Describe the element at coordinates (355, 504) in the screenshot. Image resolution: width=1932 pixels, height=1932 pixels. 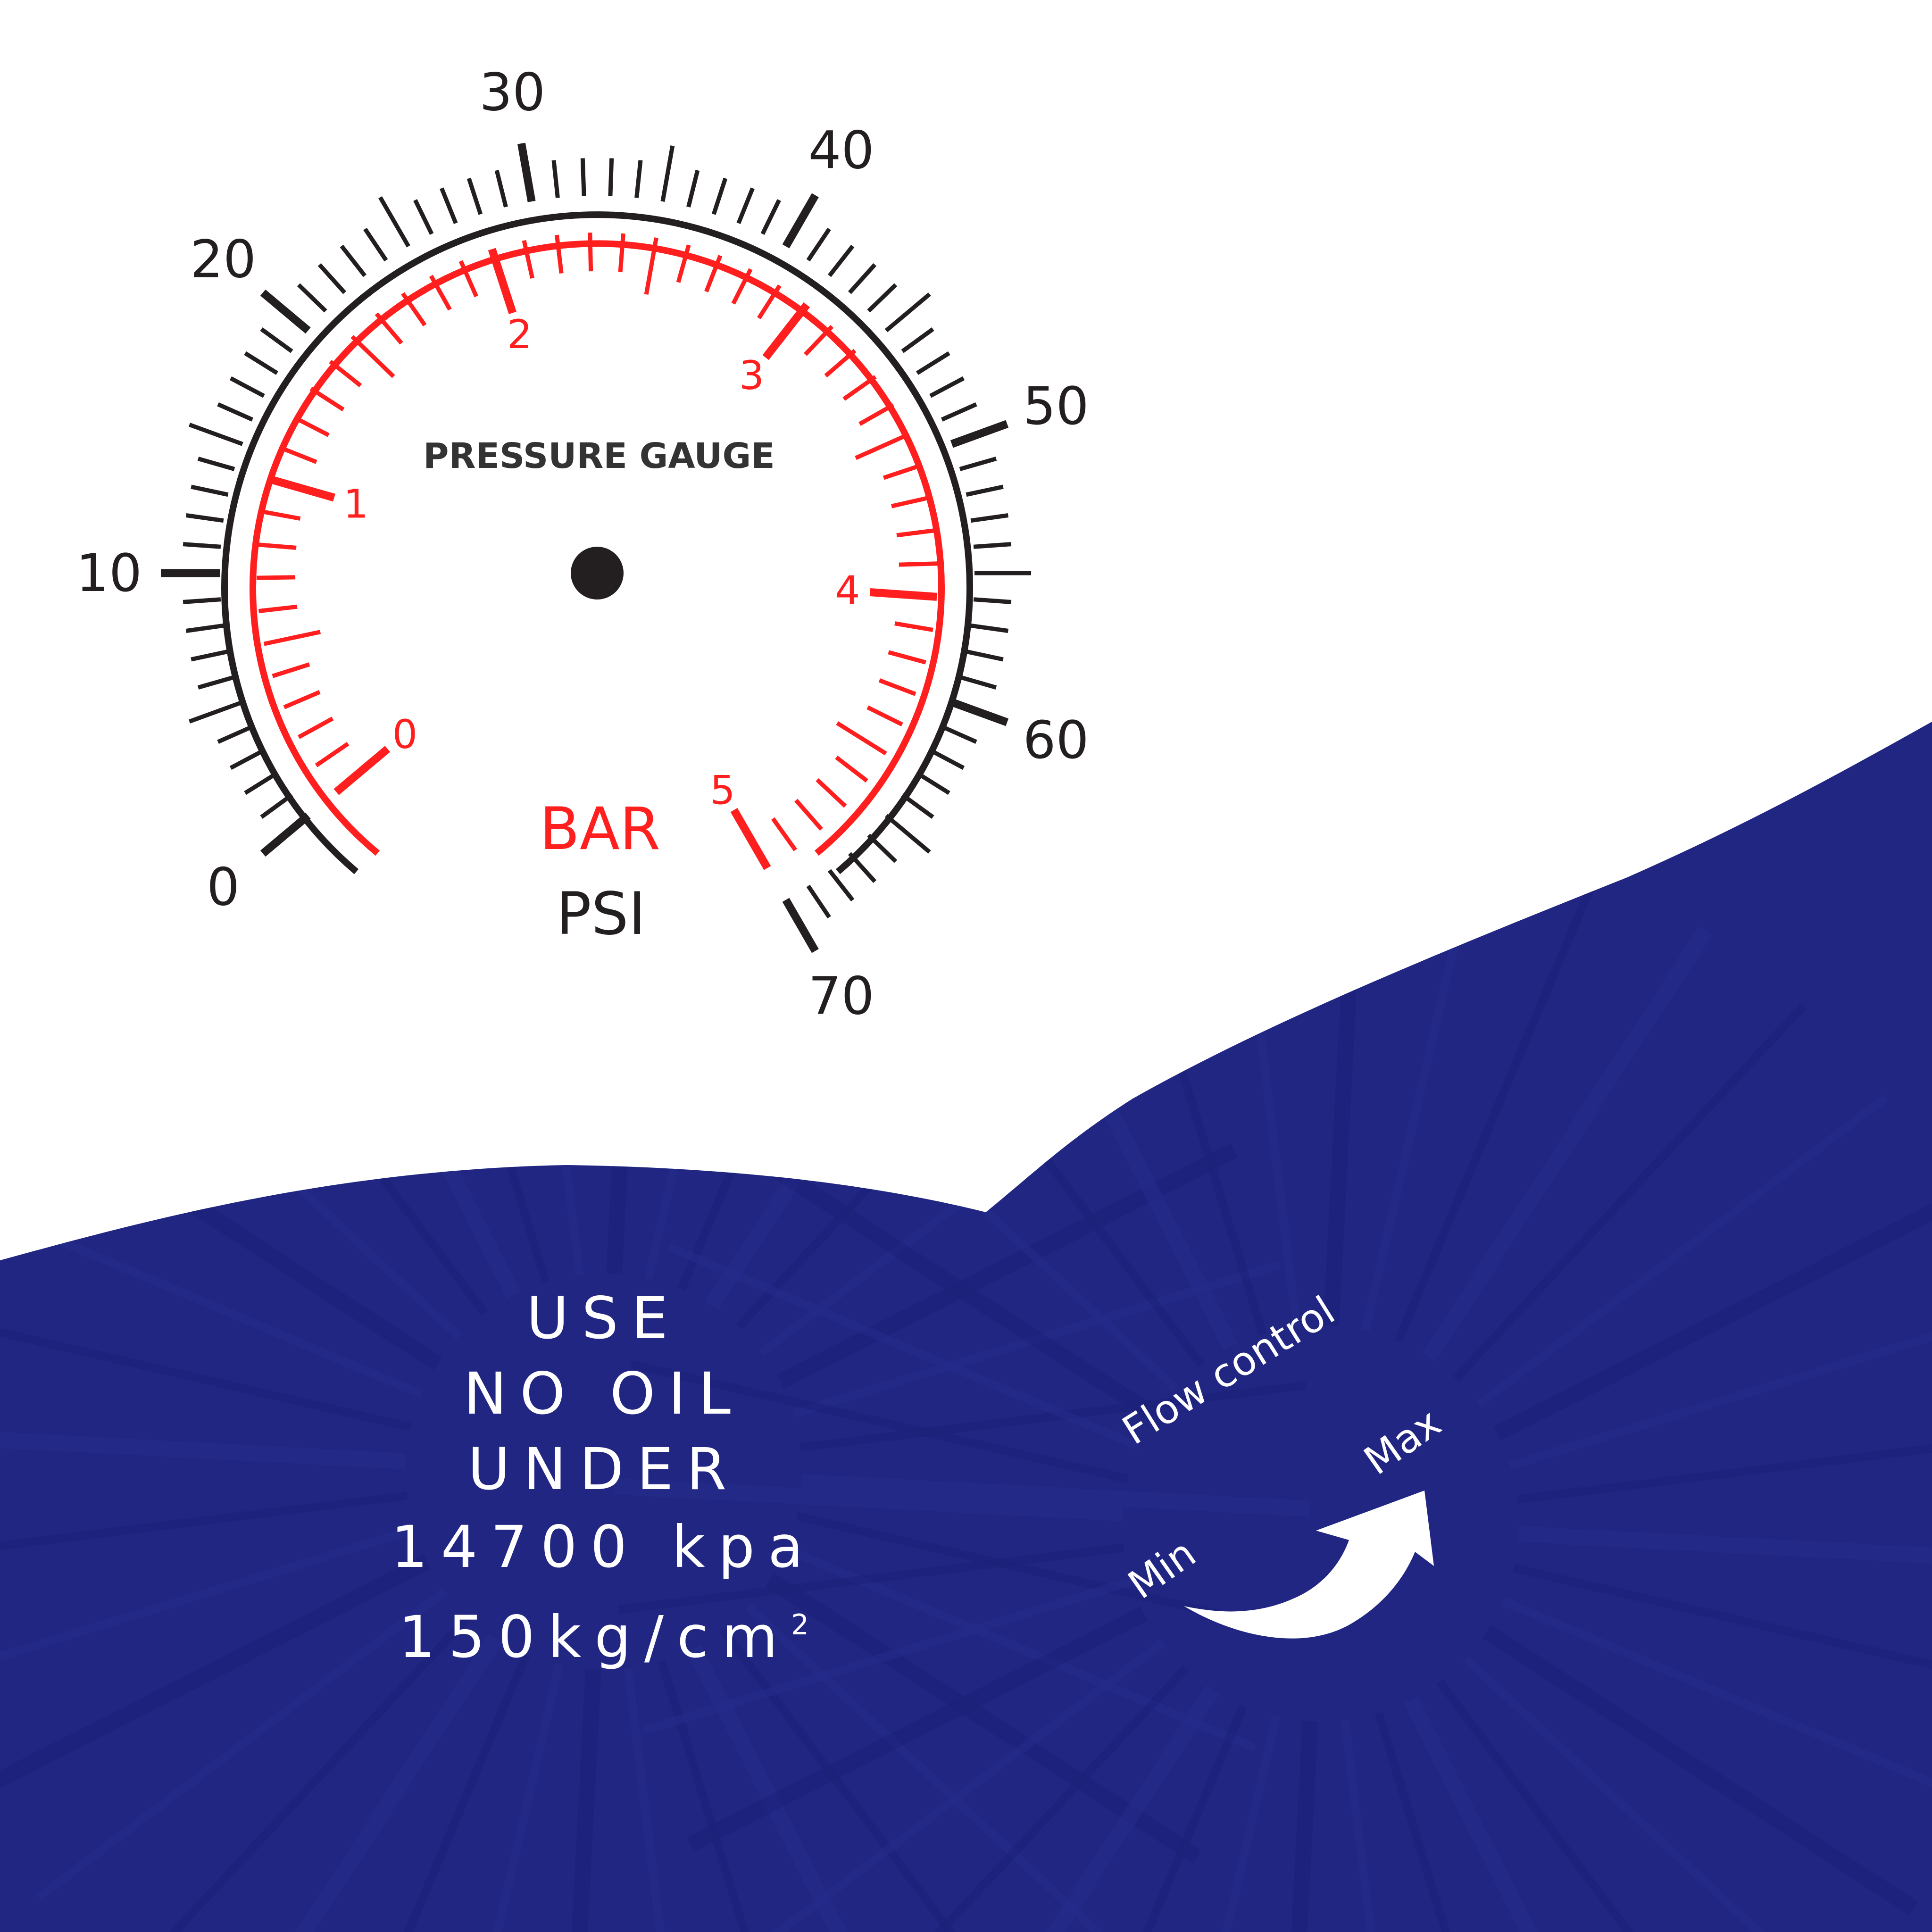
I see `bar-label: 1` at that location.